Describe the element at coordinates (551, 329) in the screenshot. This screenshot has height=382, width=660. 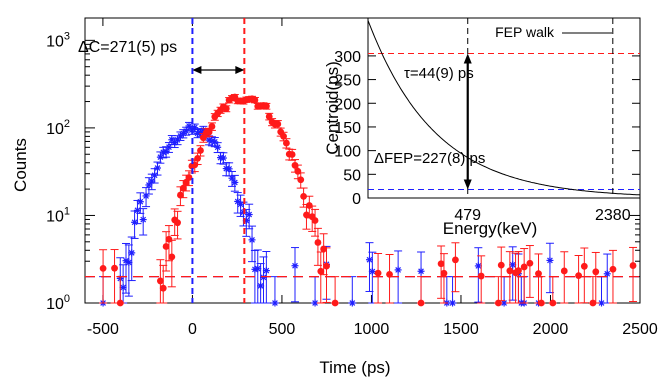
I see `x-tick-label: 2000` at that location.